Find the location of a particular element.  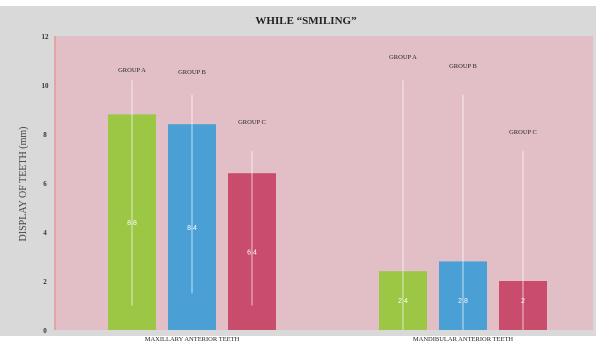

bar-value-label: 8.4 is located at coordinates (192, 228).